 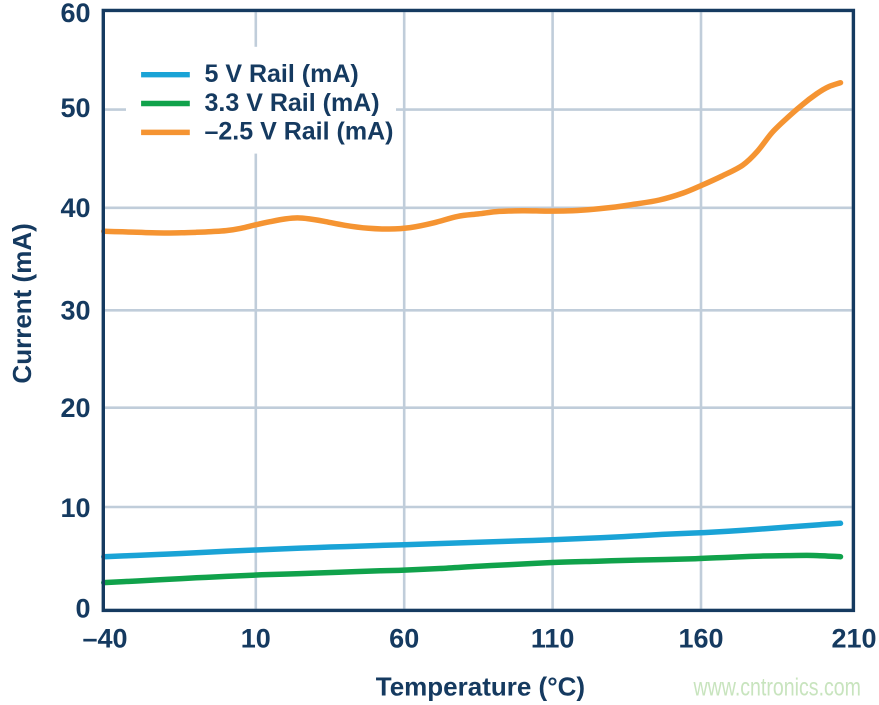 What do you see at coordinates (292, 103) in the screenshot?
I see `svg-text: 3.3 V Rail (mA)` at bounding box center [292, 103].